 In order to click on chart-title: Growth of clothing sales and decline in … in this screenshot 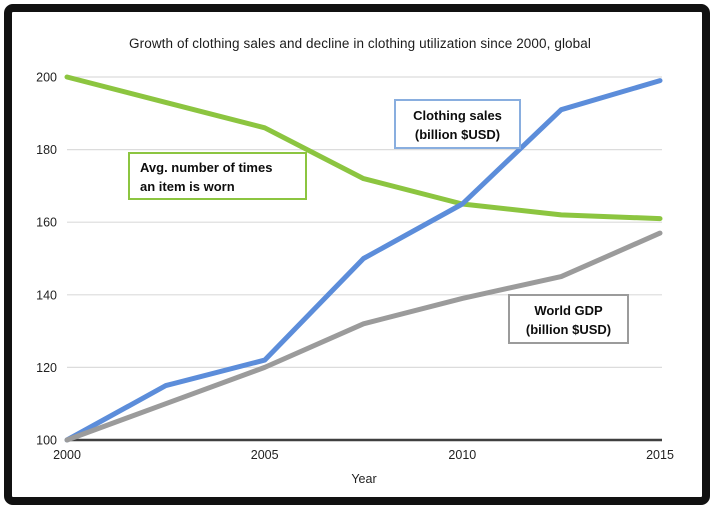, I will do `click(360, 43)`.